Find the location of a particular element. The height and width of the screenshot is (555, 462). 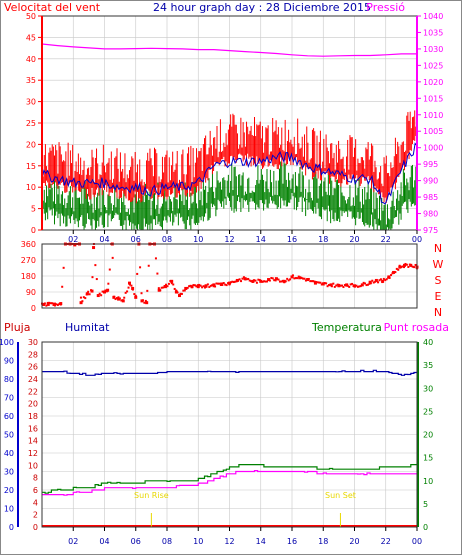

dir-axis-tick-label: 90 is located at coordinates (31, 292).